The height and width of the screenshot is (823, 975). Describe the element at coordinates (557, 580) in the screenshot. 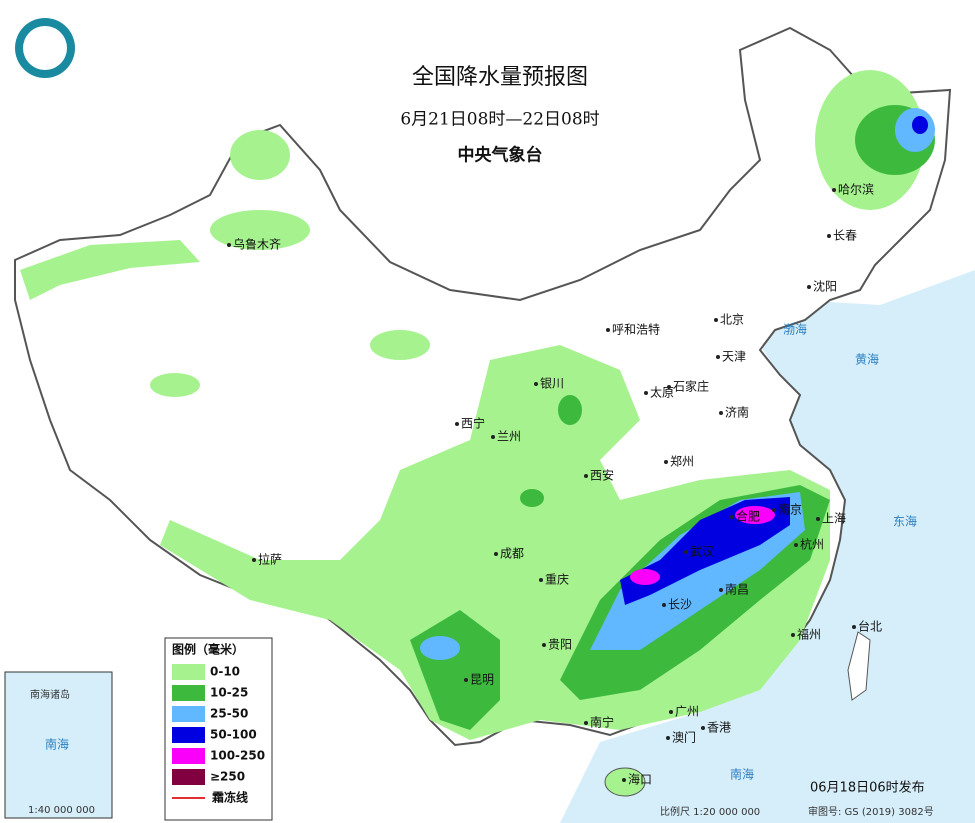

I see `city-label: 重庆` at that location.